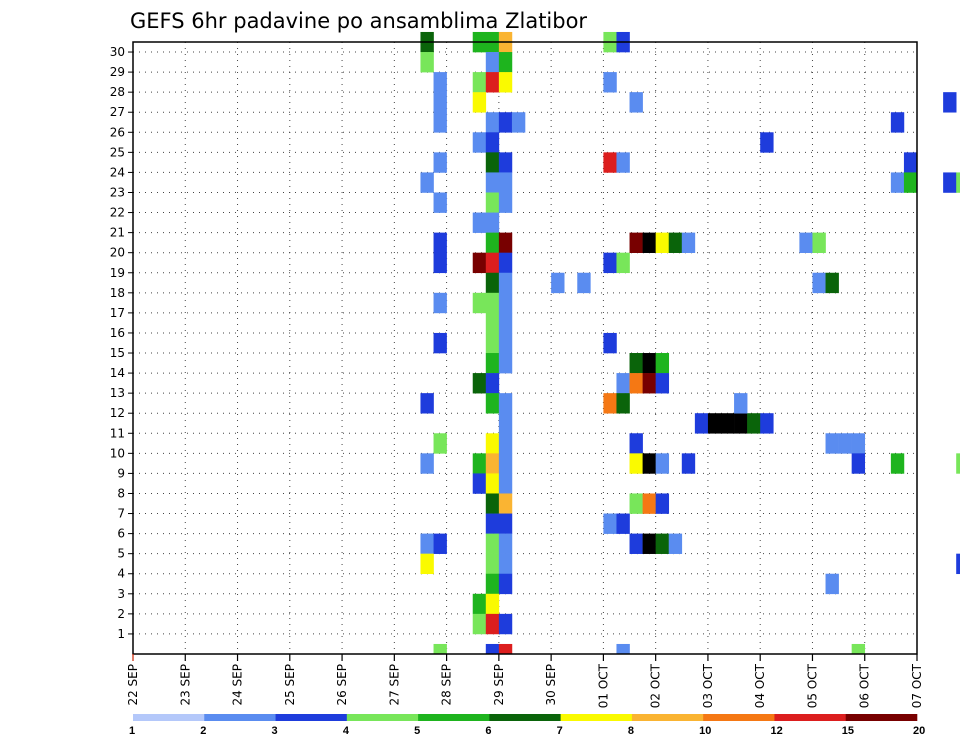  Describe the element at coordinates (121, 594) in the screenshot. I see `y-tick-label: 3` at that location.